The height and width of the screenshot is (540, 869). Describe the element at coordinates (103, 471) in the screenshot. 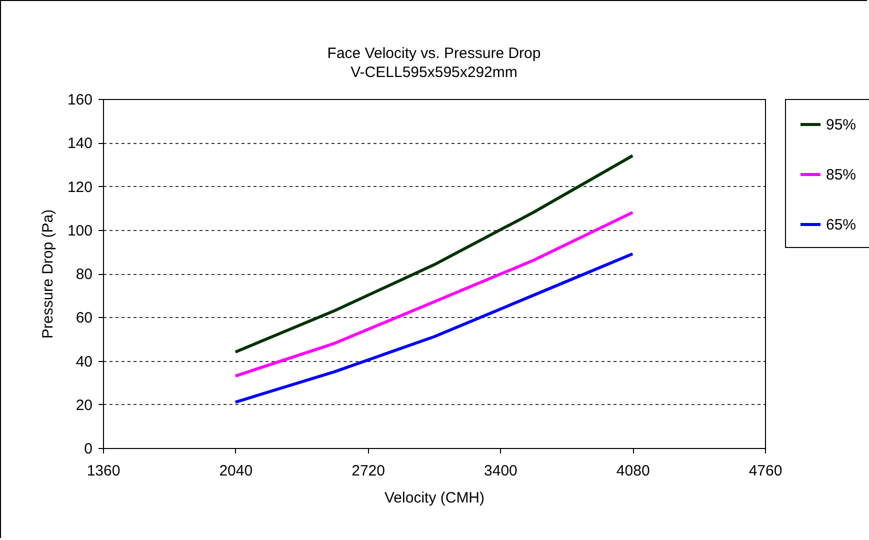

I see `x-tick-label: 1360` at that location.